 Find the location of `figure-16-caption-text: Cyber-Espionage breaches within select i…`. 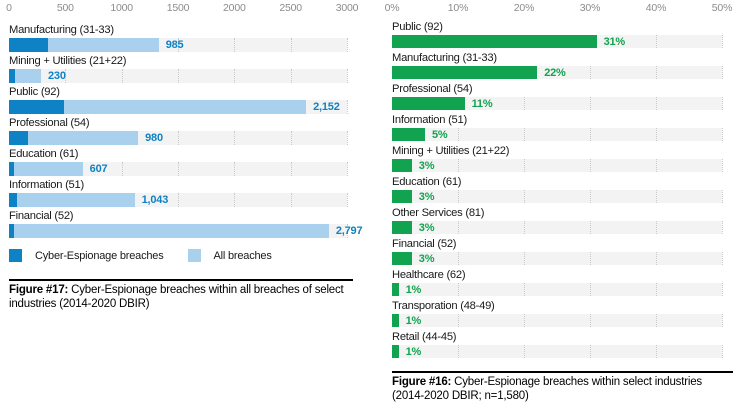

figure-16-caption-text: Cyber-Espionage breaches within select i… is located at coordinates (547, 389).